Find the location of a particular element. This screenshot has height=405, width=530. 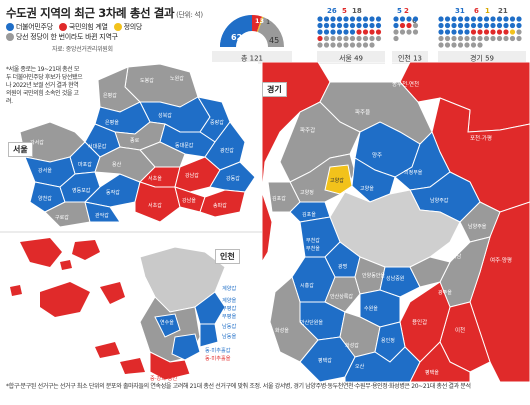

legend-label: 더불어민주당 is located at coordinates (34, 27).